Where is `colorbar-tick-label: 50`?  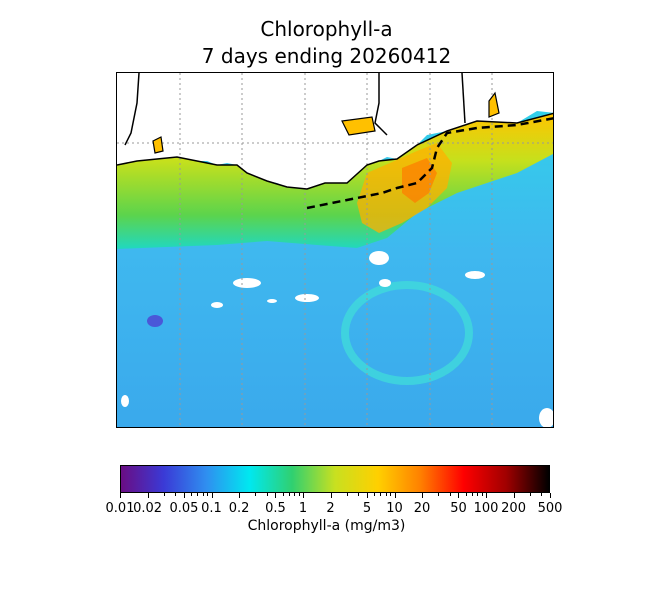
colorbar-tick-label: 50 is located at coordinates (458, 508).